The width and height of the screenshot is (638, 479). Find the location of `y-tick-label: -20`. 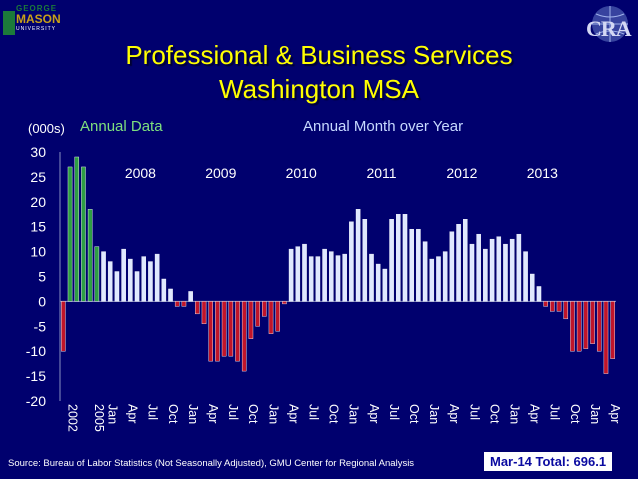

y-tick-label: -20 is located at coordinates (36, 401).